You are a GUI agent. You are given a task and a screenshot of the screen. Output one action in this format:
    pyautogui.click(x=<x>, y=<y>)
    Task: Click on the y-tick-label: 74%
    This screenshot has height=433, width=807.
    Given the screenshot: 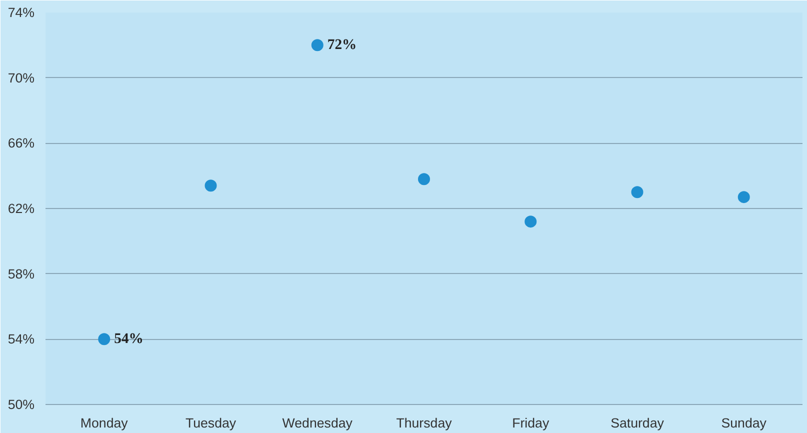 What is the action you would take?
    pyautogui.click(x=21, y=12)
    